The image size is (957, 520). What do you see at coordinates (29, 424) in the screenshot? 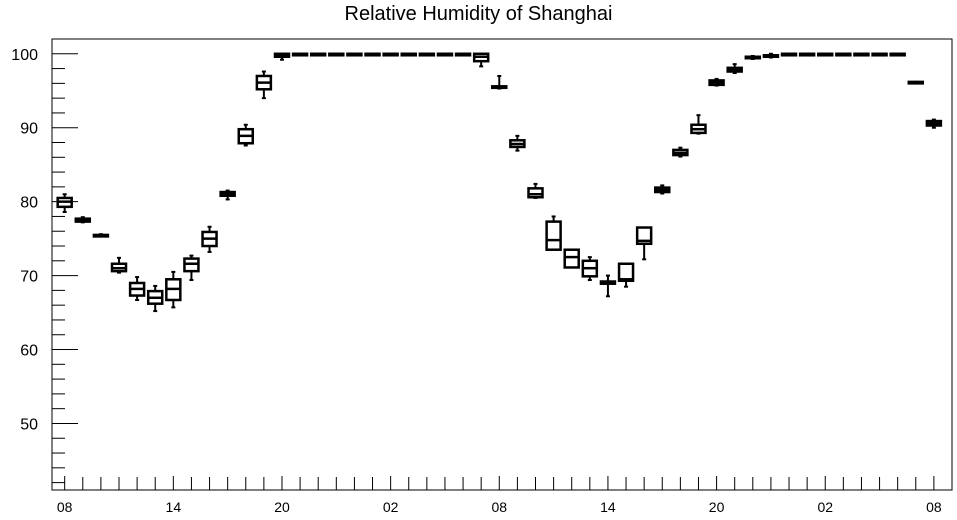
I see `y-tick-label: 50` at bounding box center [29, 424].